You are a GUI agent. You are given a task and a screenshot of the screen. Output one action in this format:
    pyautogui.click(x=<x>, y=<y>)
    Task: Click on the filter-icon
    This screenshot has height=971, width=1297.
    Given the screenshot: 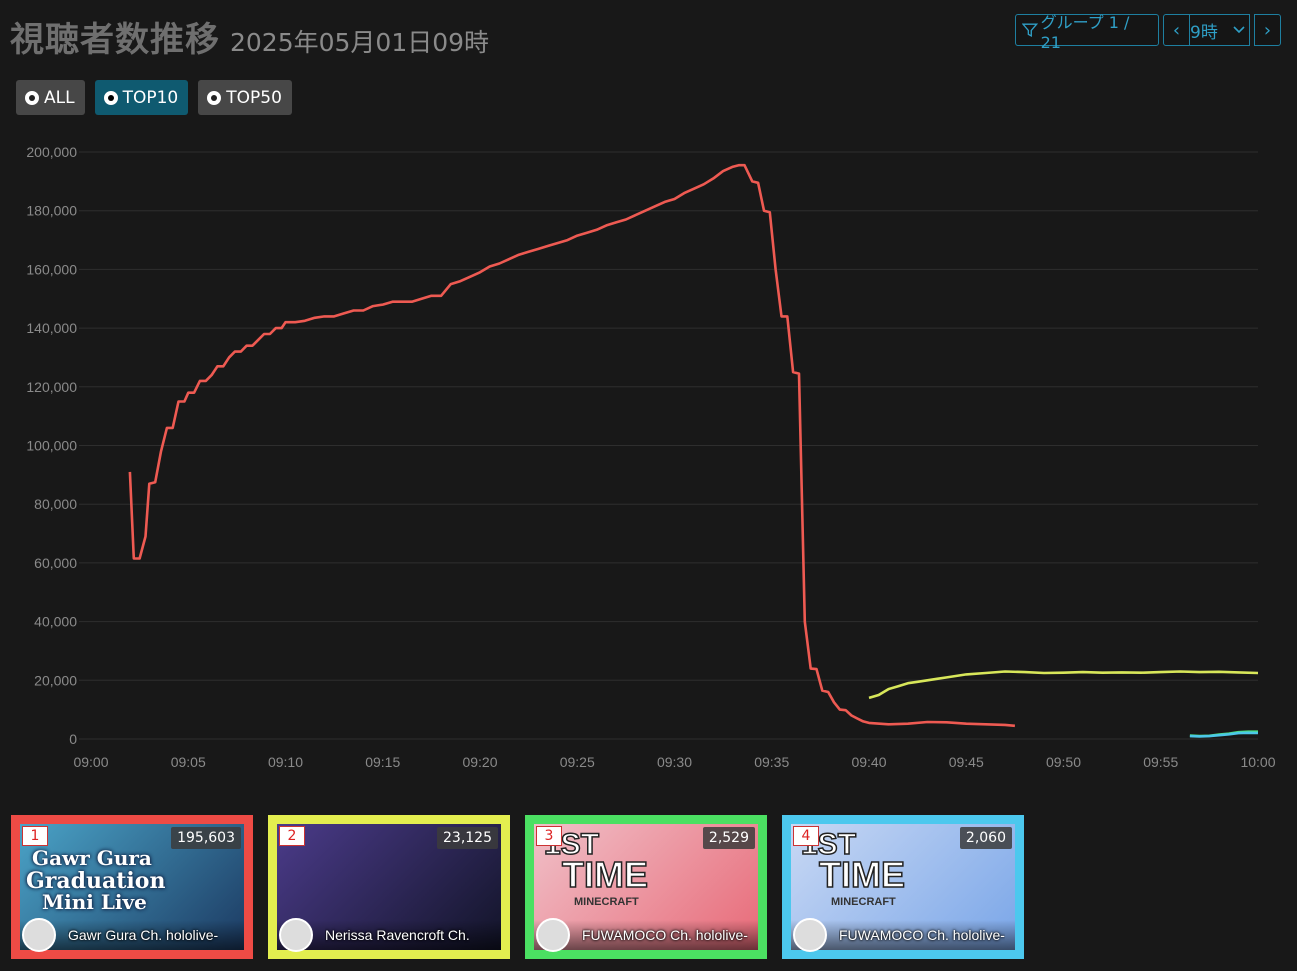 What is the action you would take?
    pyautogui.click(x=1030, y=30)
    